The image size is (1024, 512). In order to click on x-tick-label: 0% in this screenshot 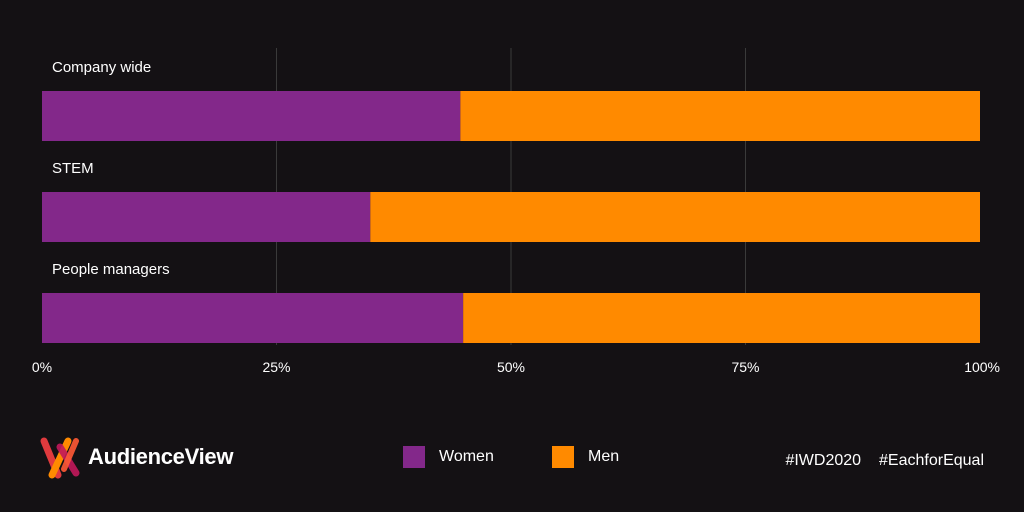, I will do `click(42, 367)`.